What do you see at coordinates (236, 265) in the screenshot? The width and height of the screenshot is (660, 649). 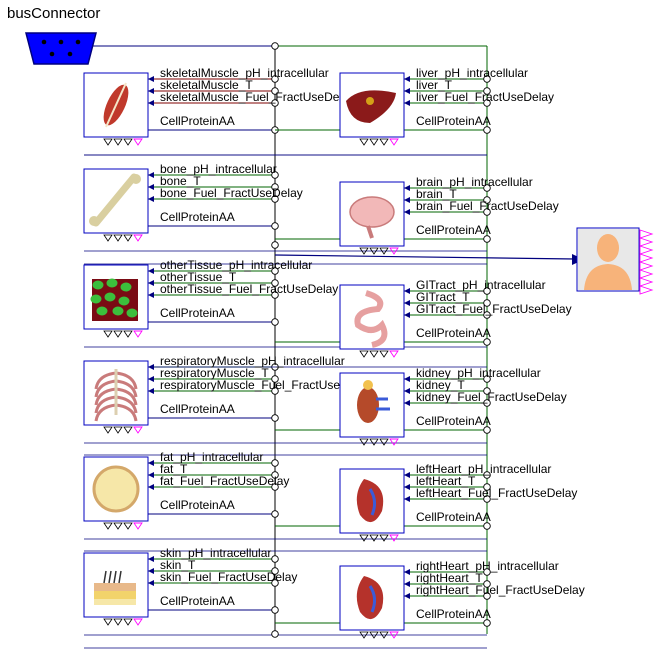 I see `otherTissue-signal-label: otherTissue_pH_intracellular` at bounding box center [236, 265].